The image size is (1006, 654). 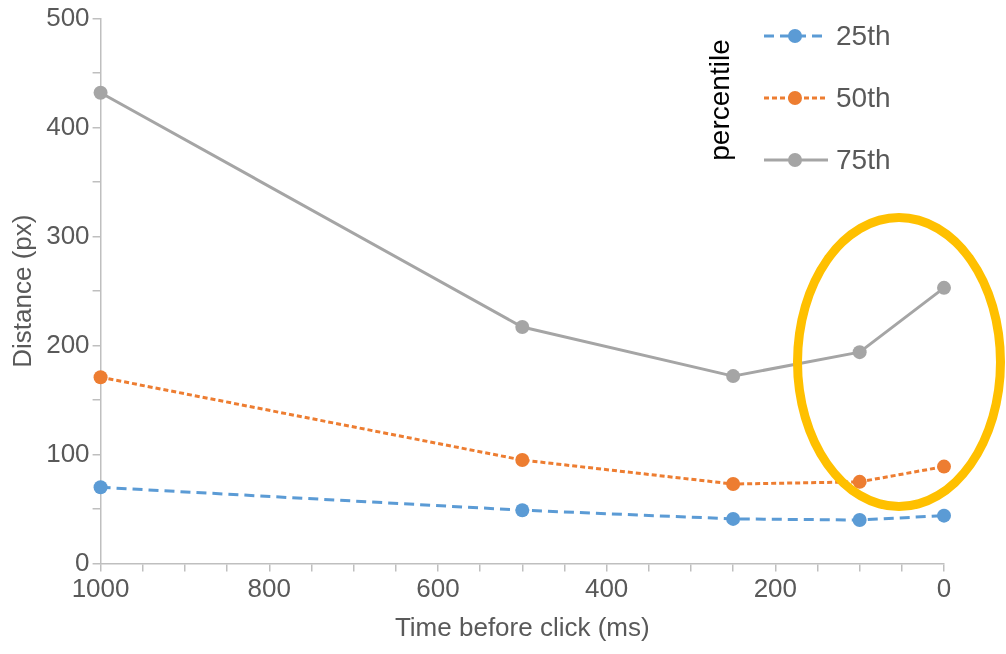 I want to click on x-tick-label: 800, so click(x=269, y=588).